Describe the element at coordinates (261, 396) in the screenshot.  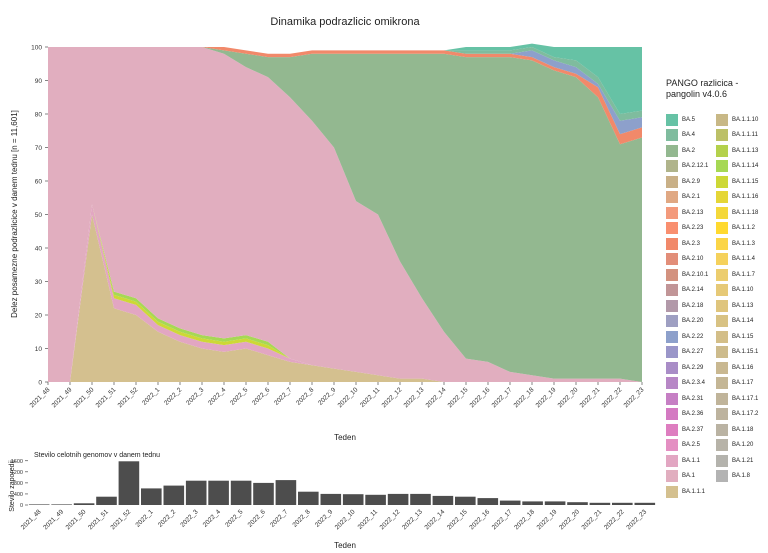
I see `area-x-tick-label: 2022_6` at that location.